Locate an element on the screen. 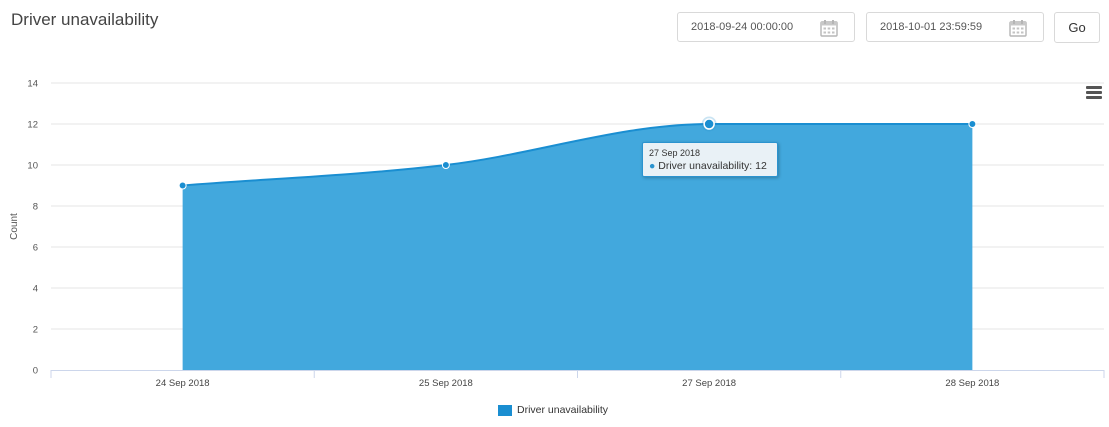  end-date-field: 2018-10-01 23:59:59 is located at coordinates (955, 27).